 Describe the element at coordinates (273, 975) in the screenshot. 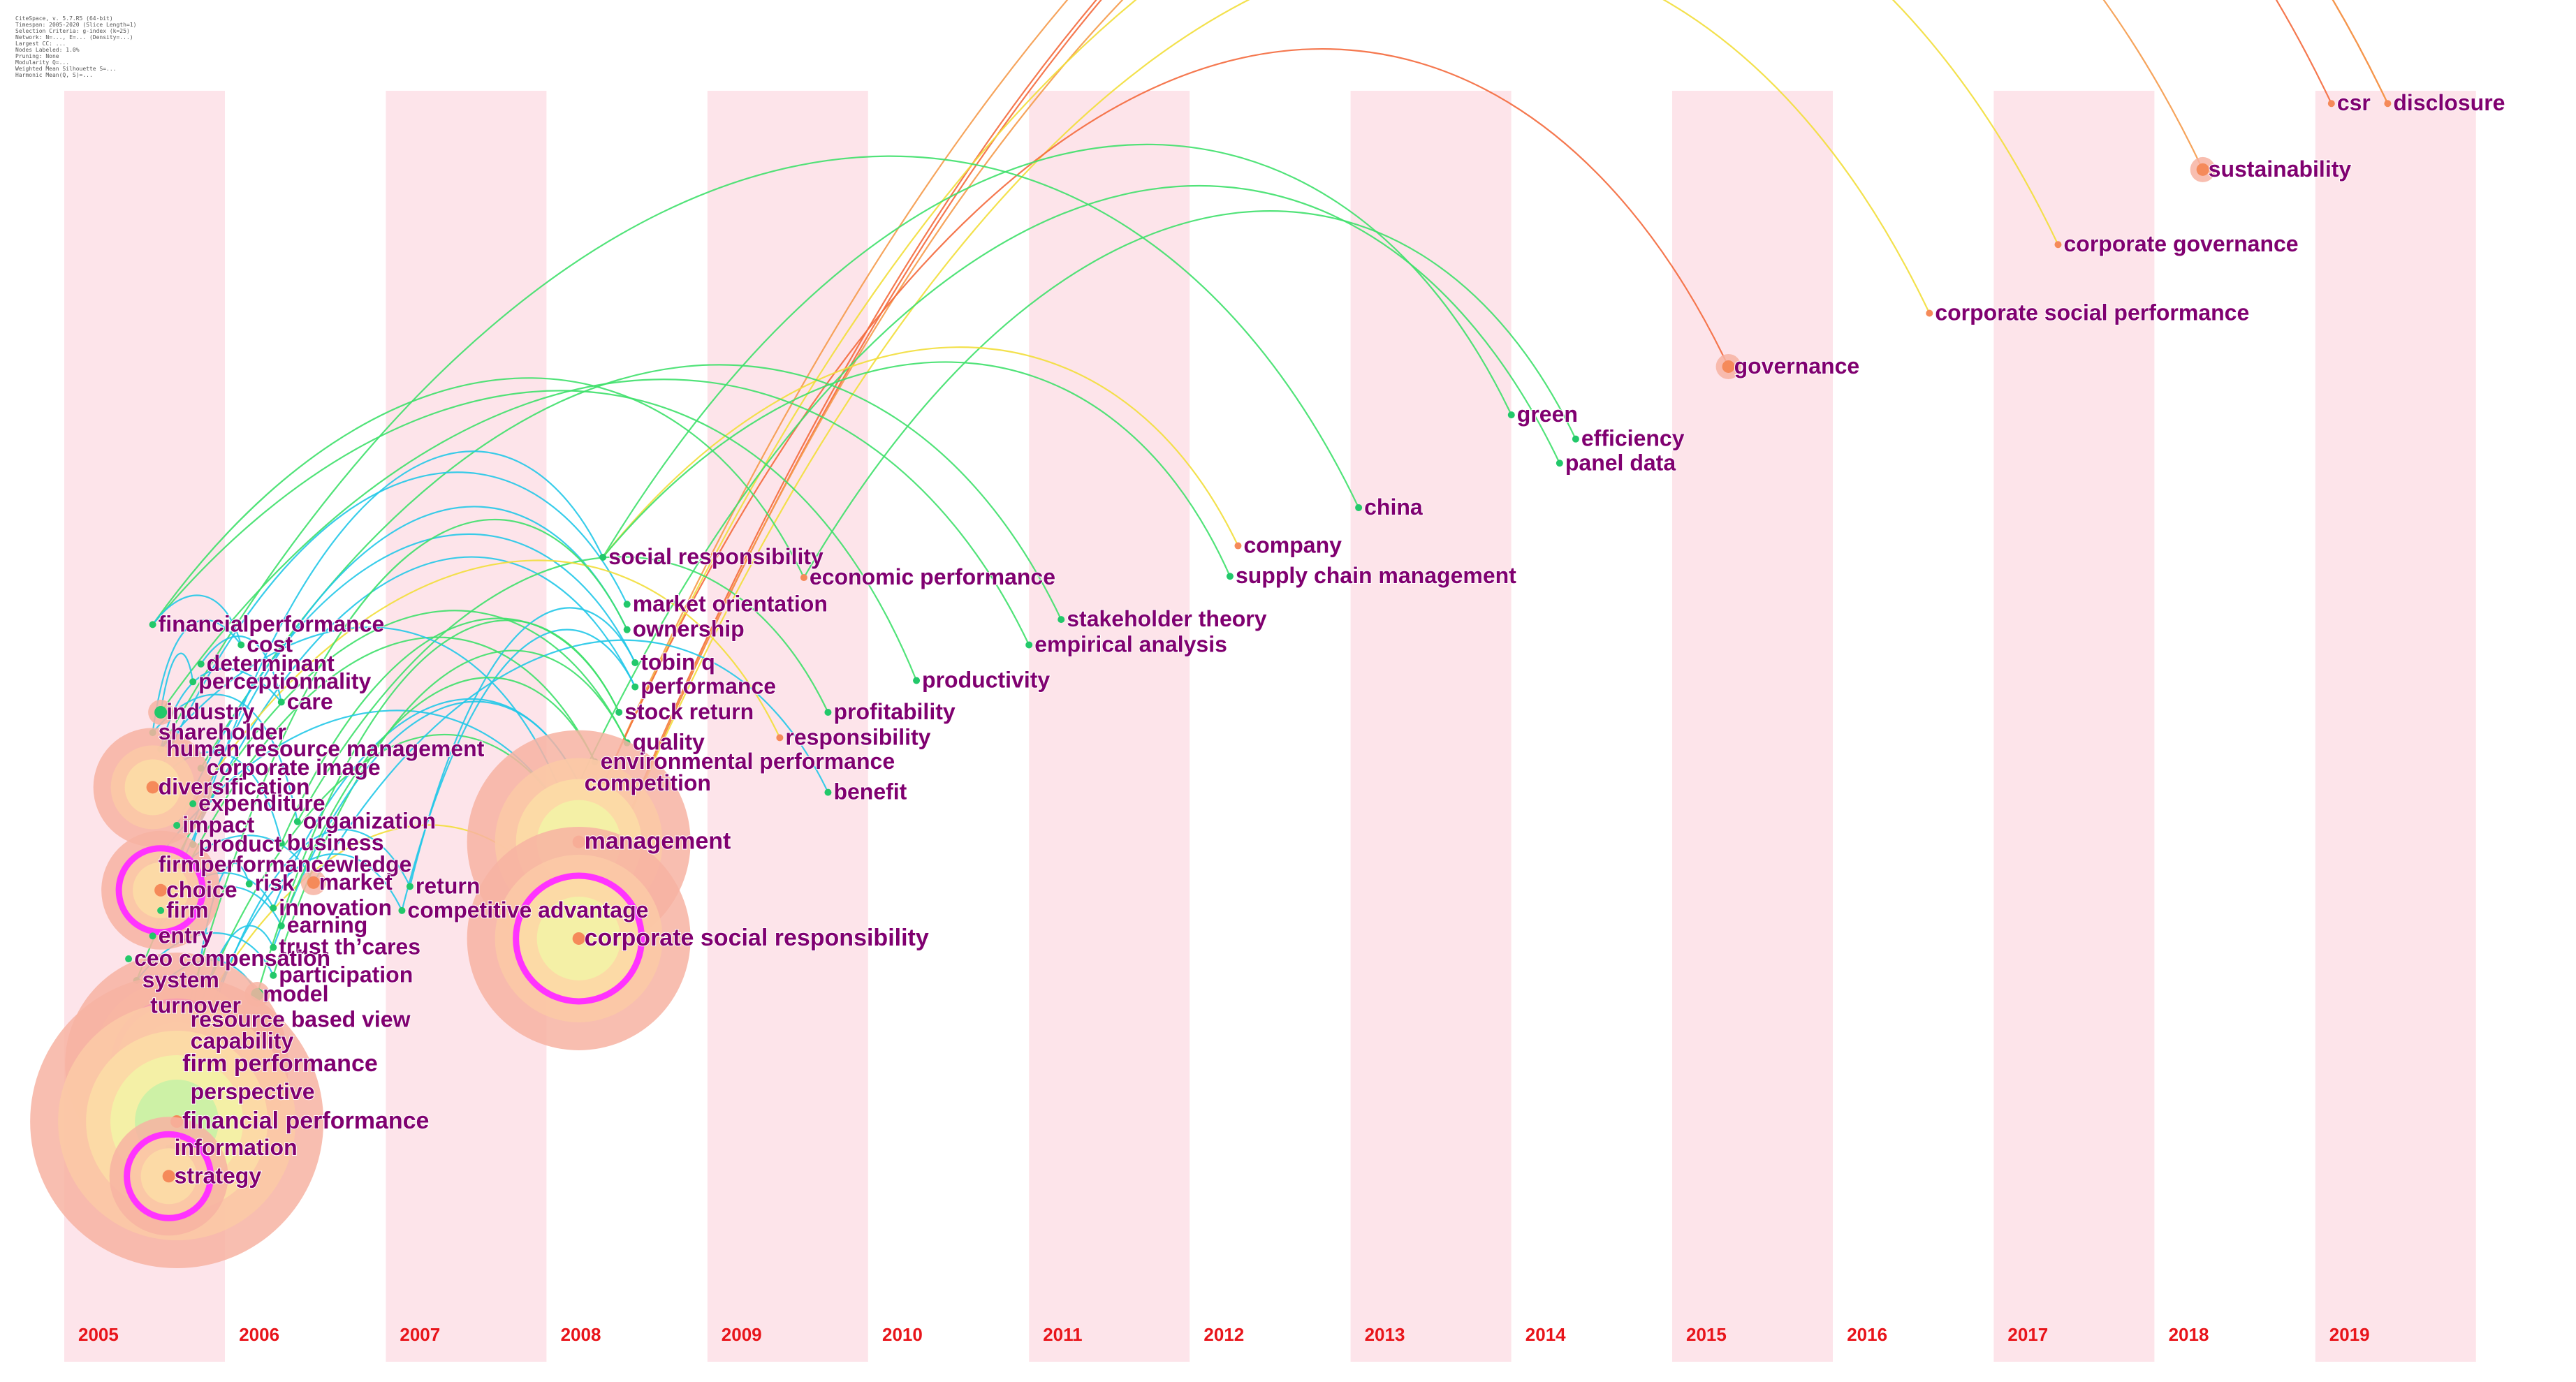

I see `node-participation` at that location.